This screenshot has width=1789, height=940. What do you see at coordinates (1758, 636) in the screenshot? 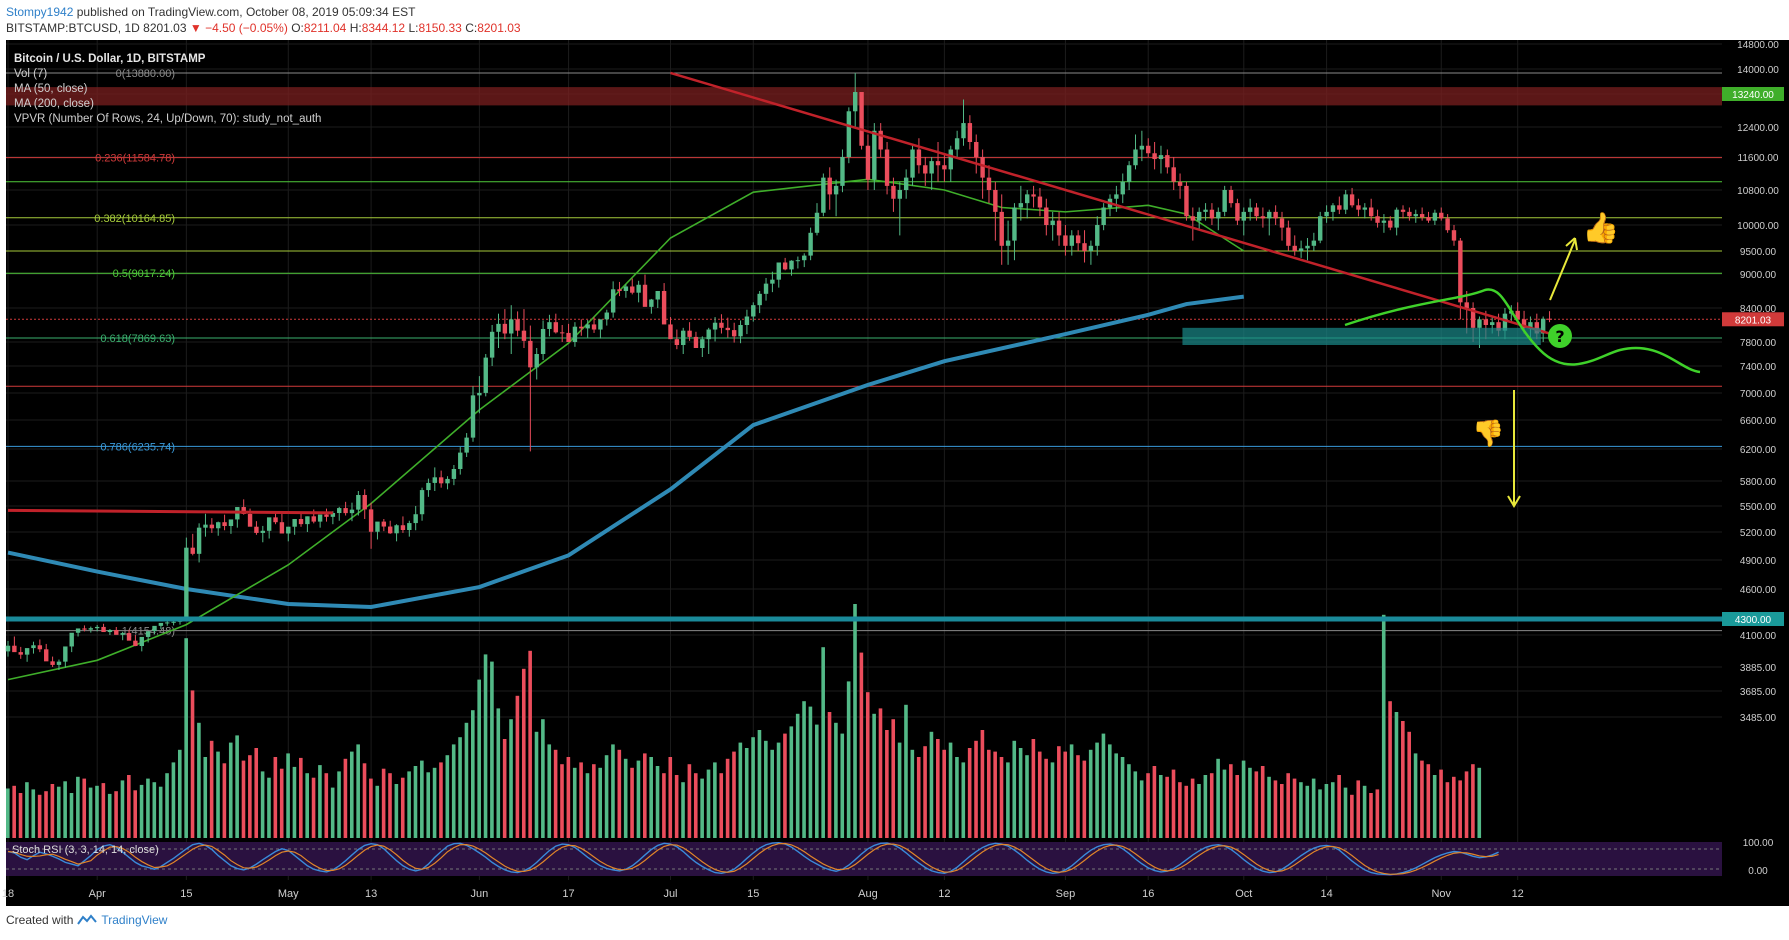
I see `price-axis-label: 4100.00` at bounding box center [1758, 636].